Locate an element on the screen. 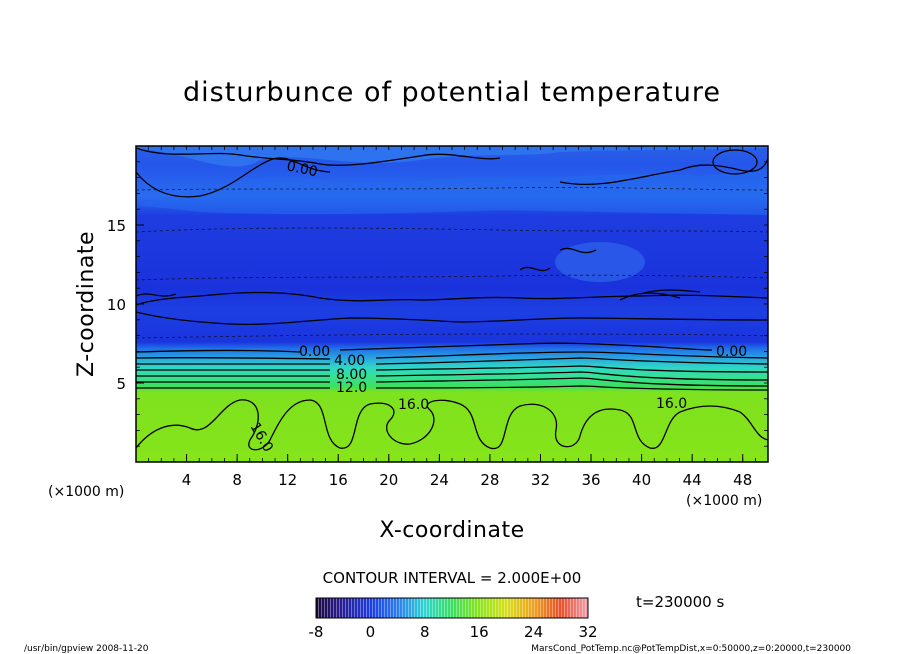 The image size is (904, 654). x-tick-label: 20 is located at coordinates (388, 480).